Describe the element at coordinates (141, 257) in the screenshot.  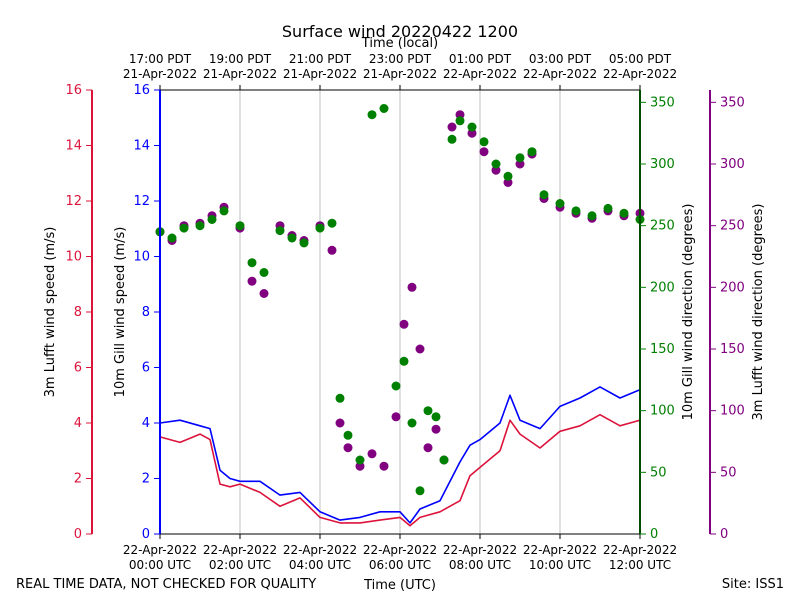
I see `gill-speed-tick-label: 10` at that location.